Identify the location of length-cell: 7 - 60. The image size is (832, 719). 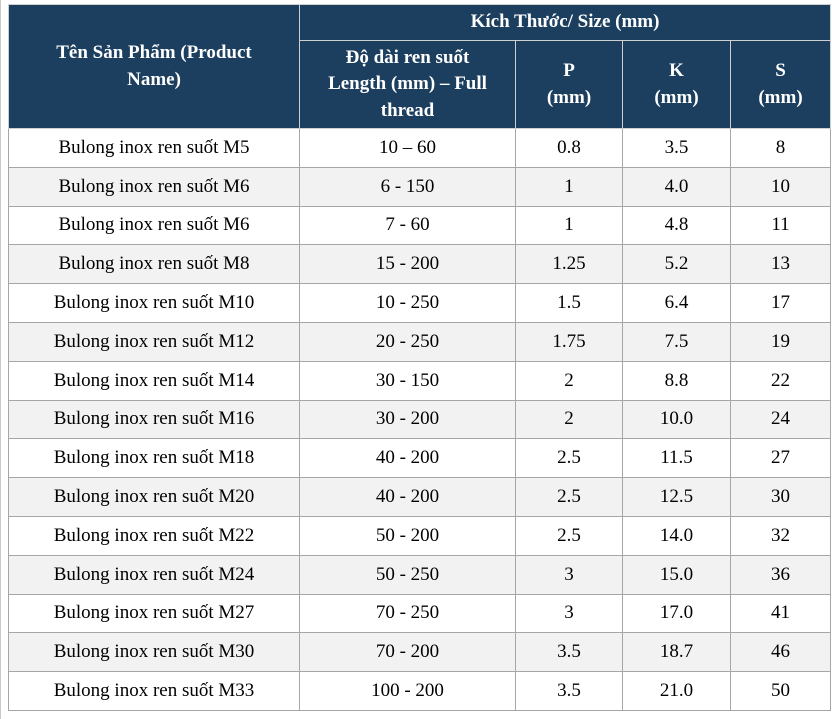
(407, 225).